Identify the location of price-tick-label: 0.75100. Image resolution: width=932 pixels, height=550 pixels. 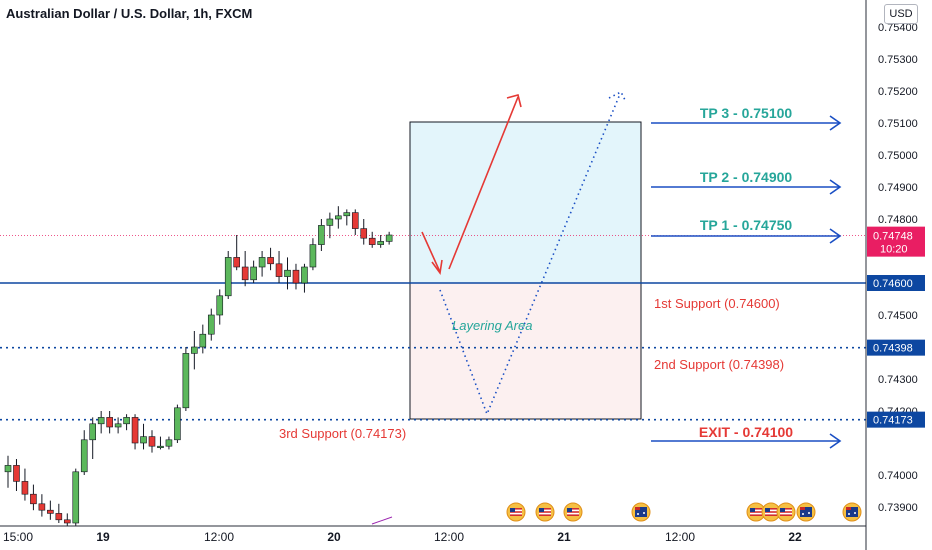
(898, 124).